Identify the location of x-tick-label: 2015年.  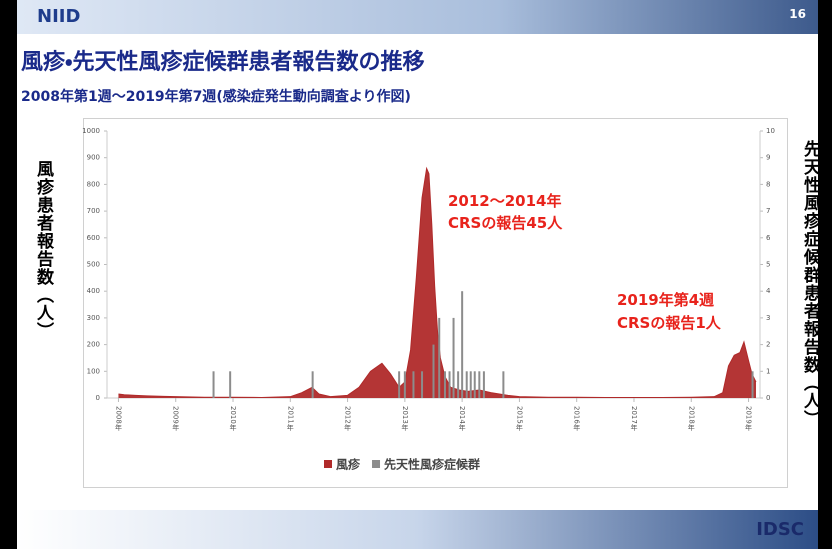
(519, 419).